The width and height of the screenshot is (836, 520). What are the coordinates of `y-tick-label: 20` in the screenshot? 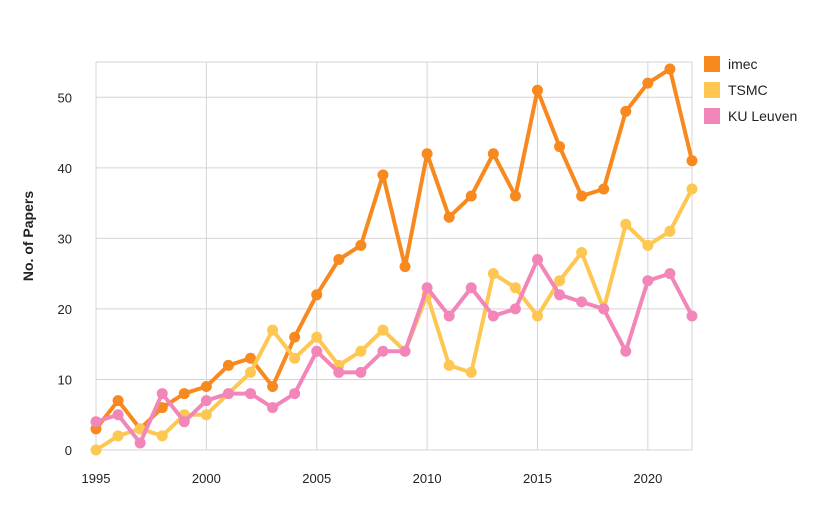 It's located at (65, 309).